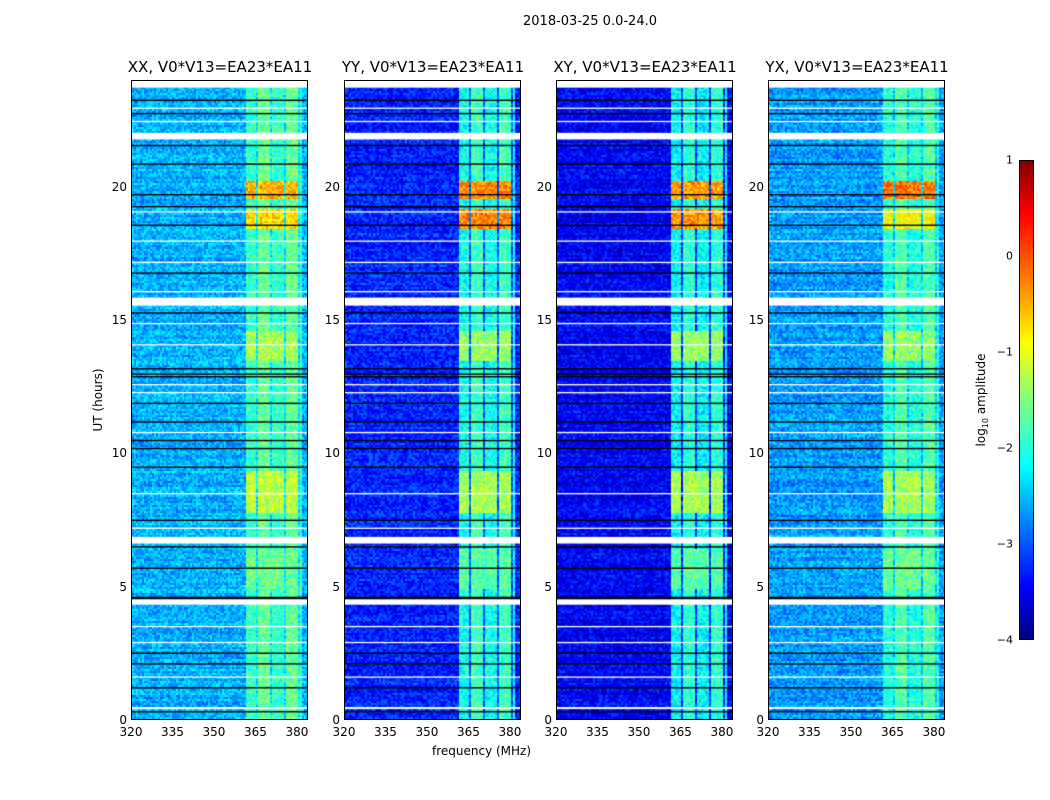 The image size is (1050, 800). What do you see at coordinates (857, 67) in the screenshot?
I see `panel-title-yx: YX, V0*V13=EA23*EA11` at bounding box center [857, 67].